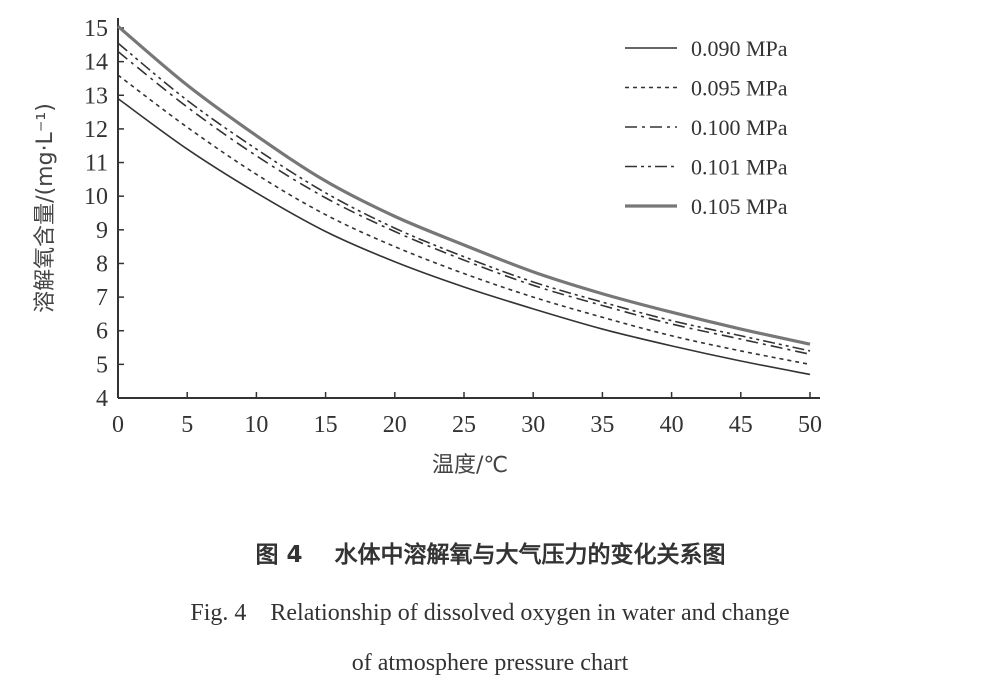 Image resolution: width=981 pixels, height=688 pixels. What do you see at coordinates (739, 167) in the screenshot?
I see `legend-label-4: 0.101 MPa` at bounding box center [739, 167].